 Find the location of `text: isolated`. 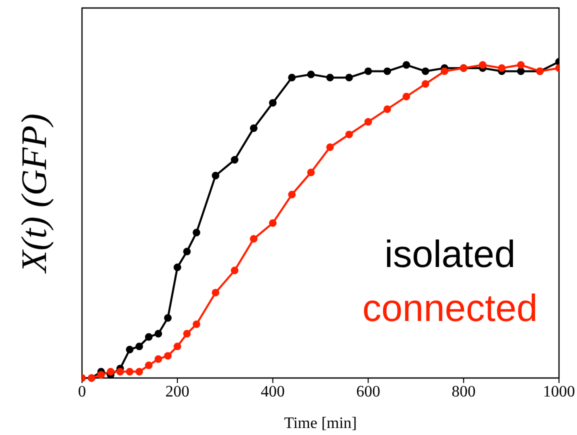

text: isolated is located at coordinates (450, 255).